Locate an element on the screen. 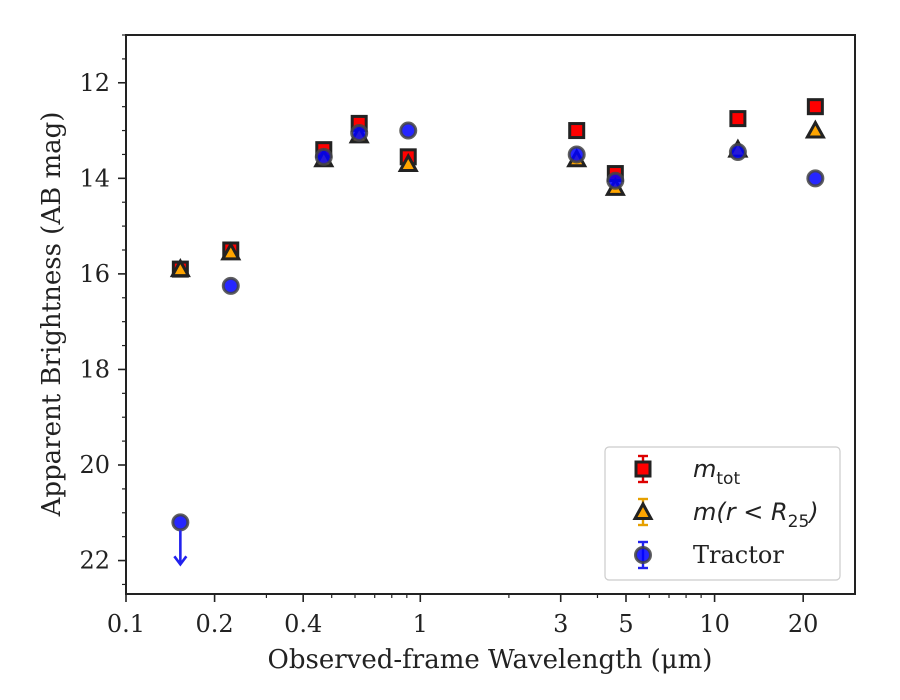 The height and width of the screenshot is (700, 900). y-tick-label: 16 is located at coordinates (94, 274).